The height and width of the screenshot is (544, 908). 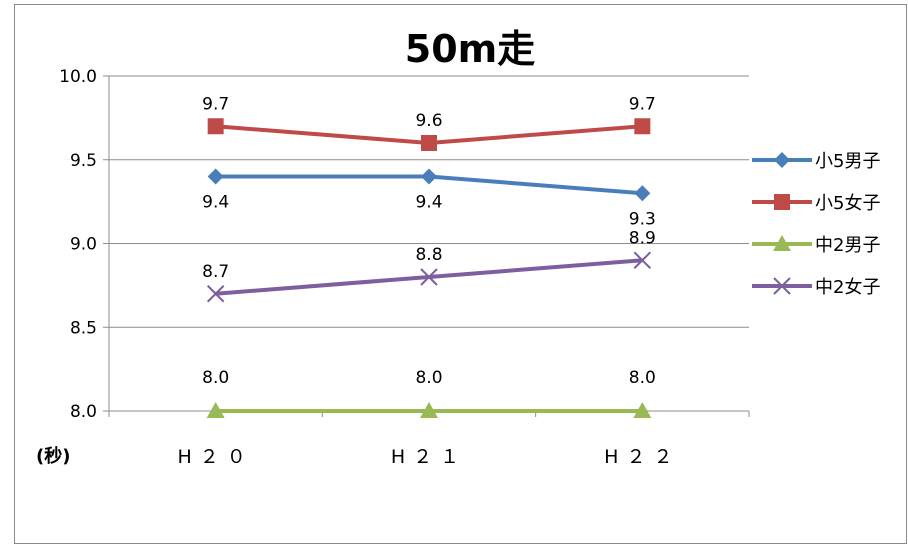 What do you see at coordinates (216, 457) in the screenshot?
I see `x-tick-label: H２０` at bounding box center [216, 457].